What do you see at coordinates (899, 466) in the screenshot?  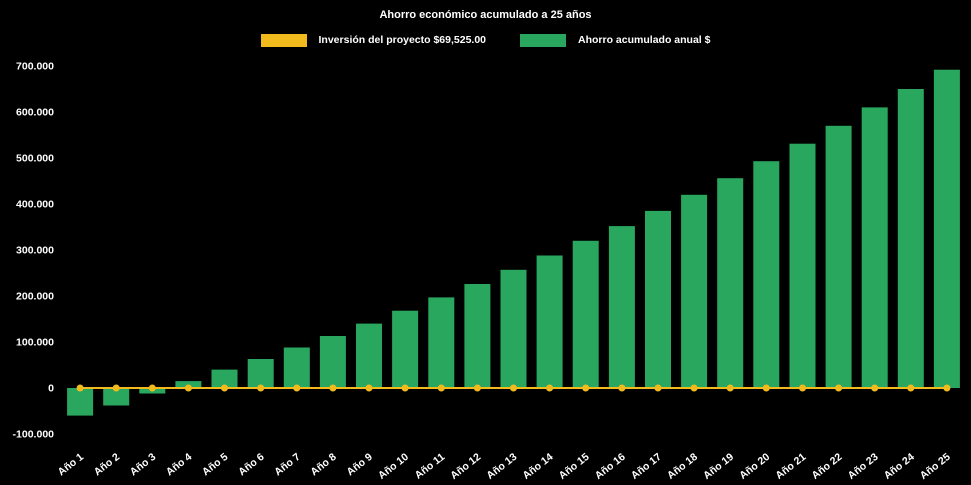 I see `x-axis-label: Año 24` at bounding box center [899, 466].